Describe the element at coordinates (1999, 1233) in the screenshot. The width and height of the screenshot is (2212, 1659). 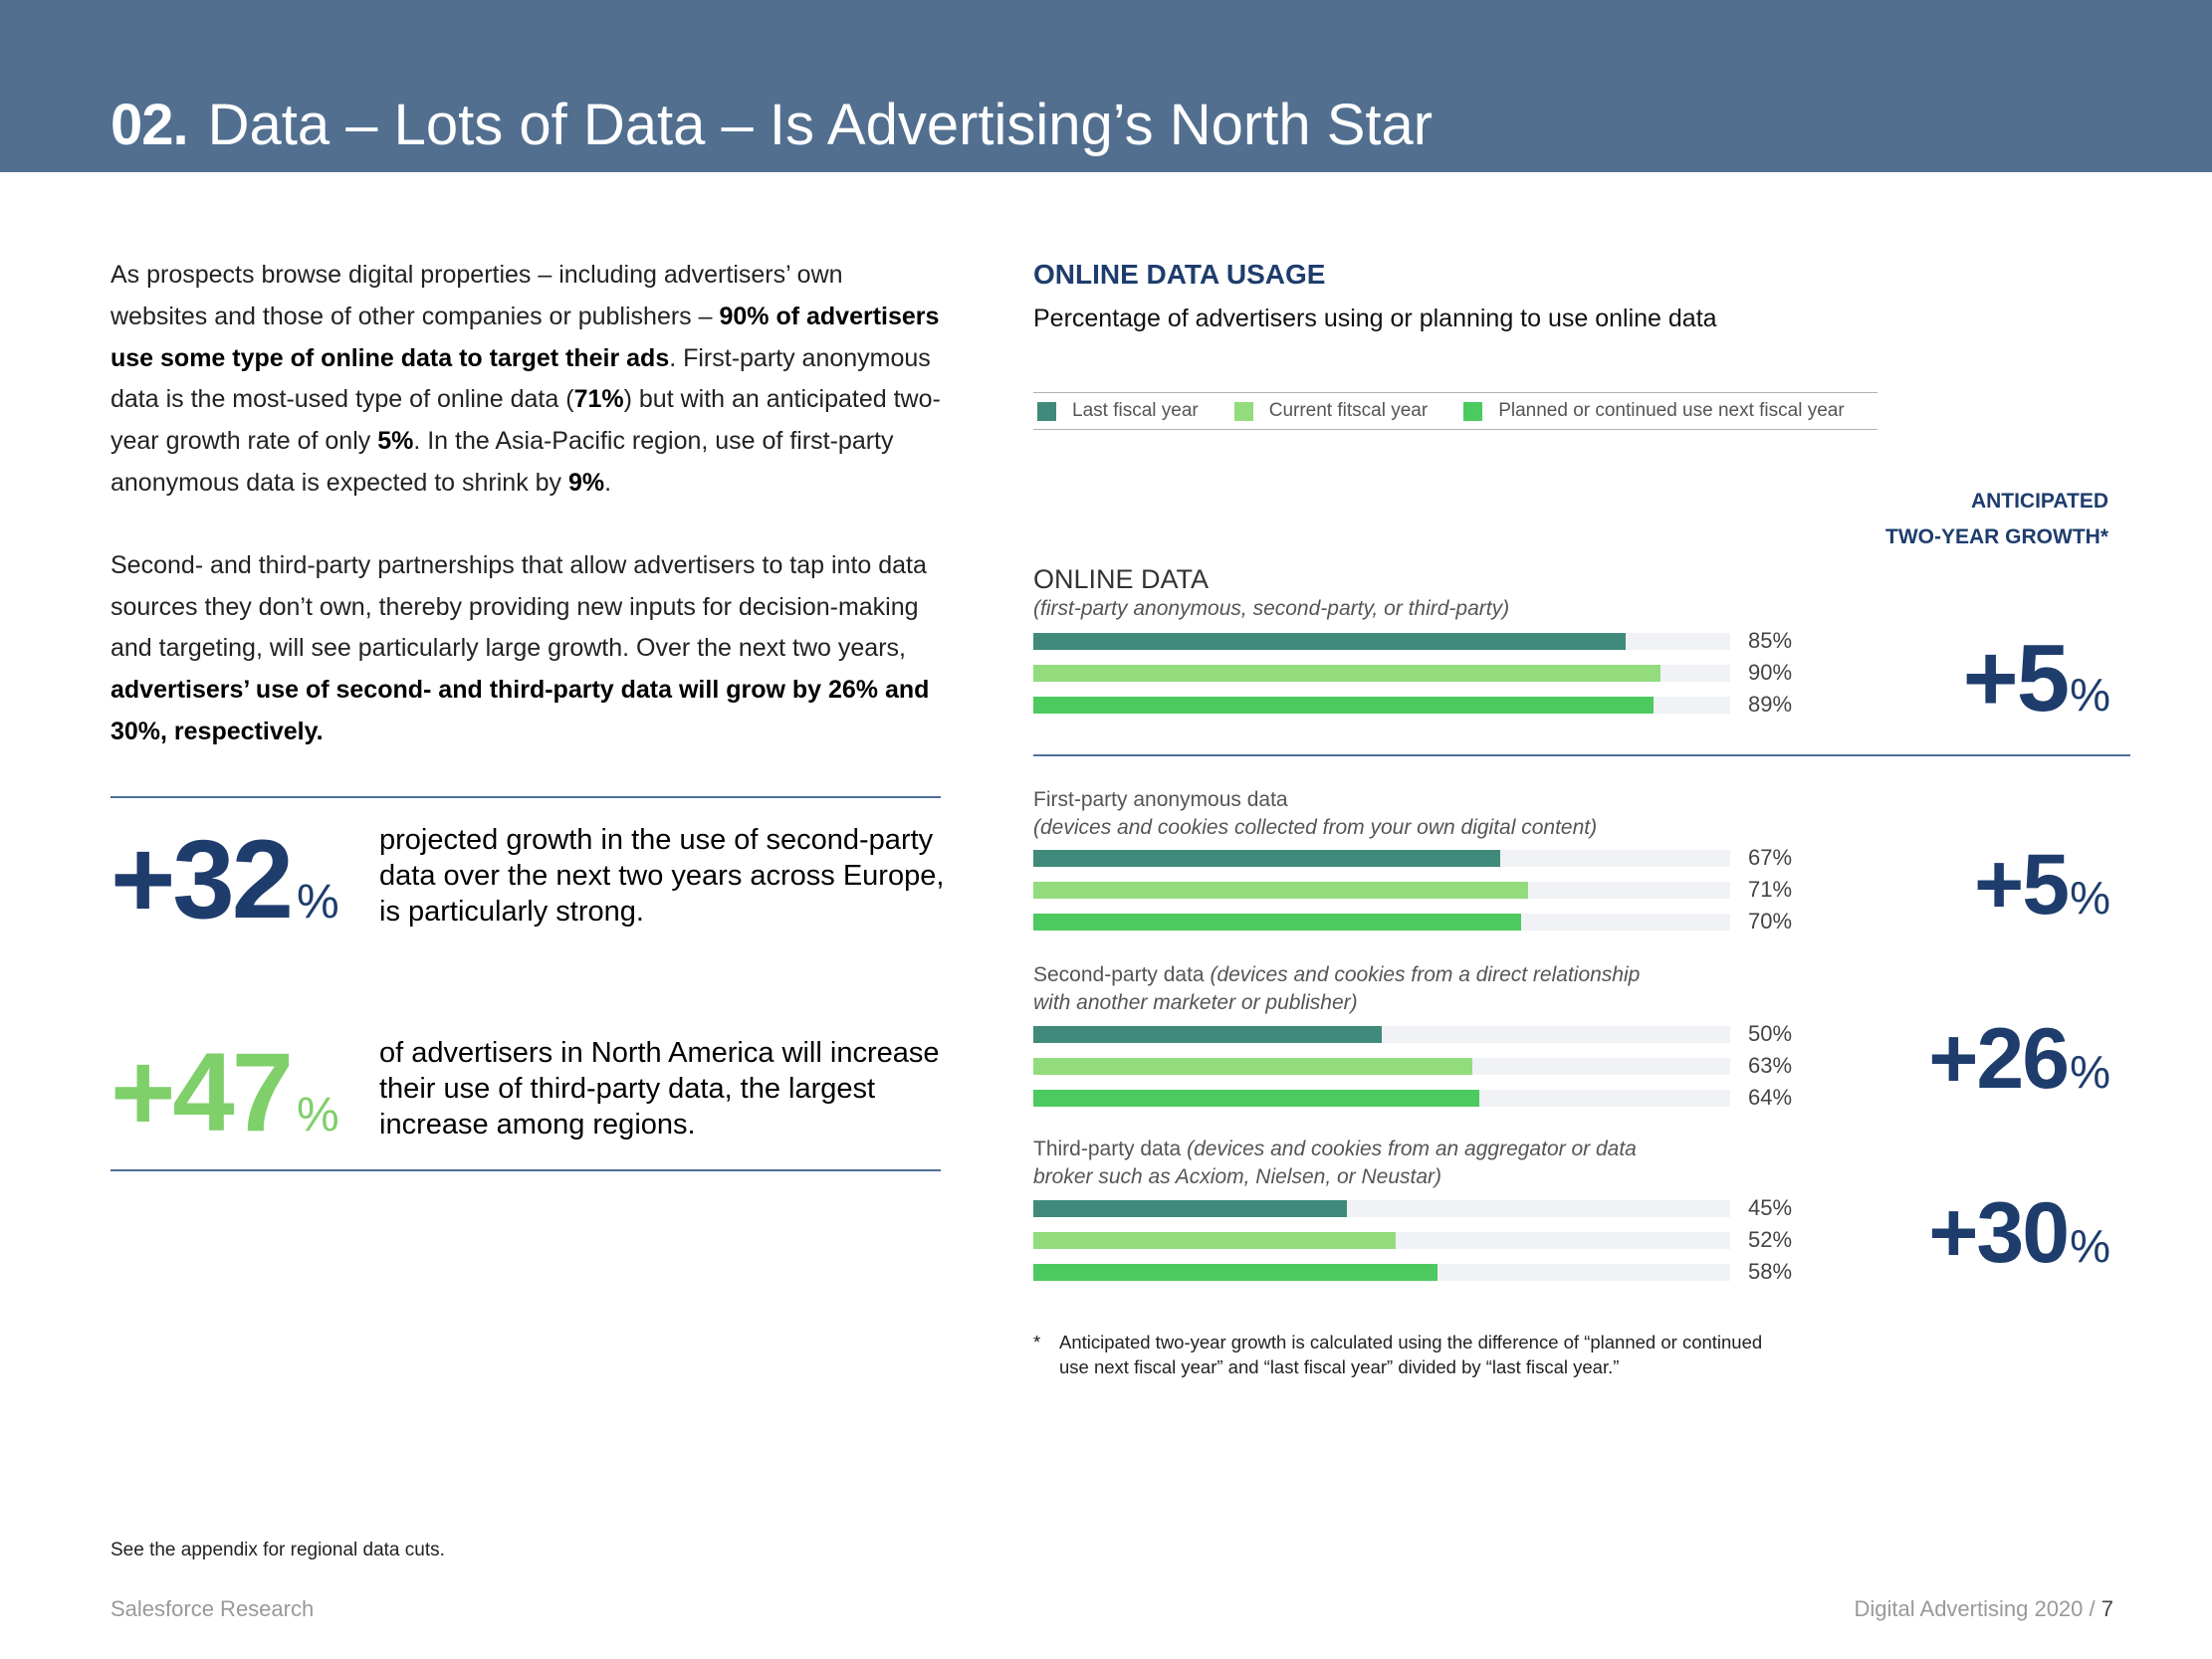
I see `growth-number: +30` at that location.